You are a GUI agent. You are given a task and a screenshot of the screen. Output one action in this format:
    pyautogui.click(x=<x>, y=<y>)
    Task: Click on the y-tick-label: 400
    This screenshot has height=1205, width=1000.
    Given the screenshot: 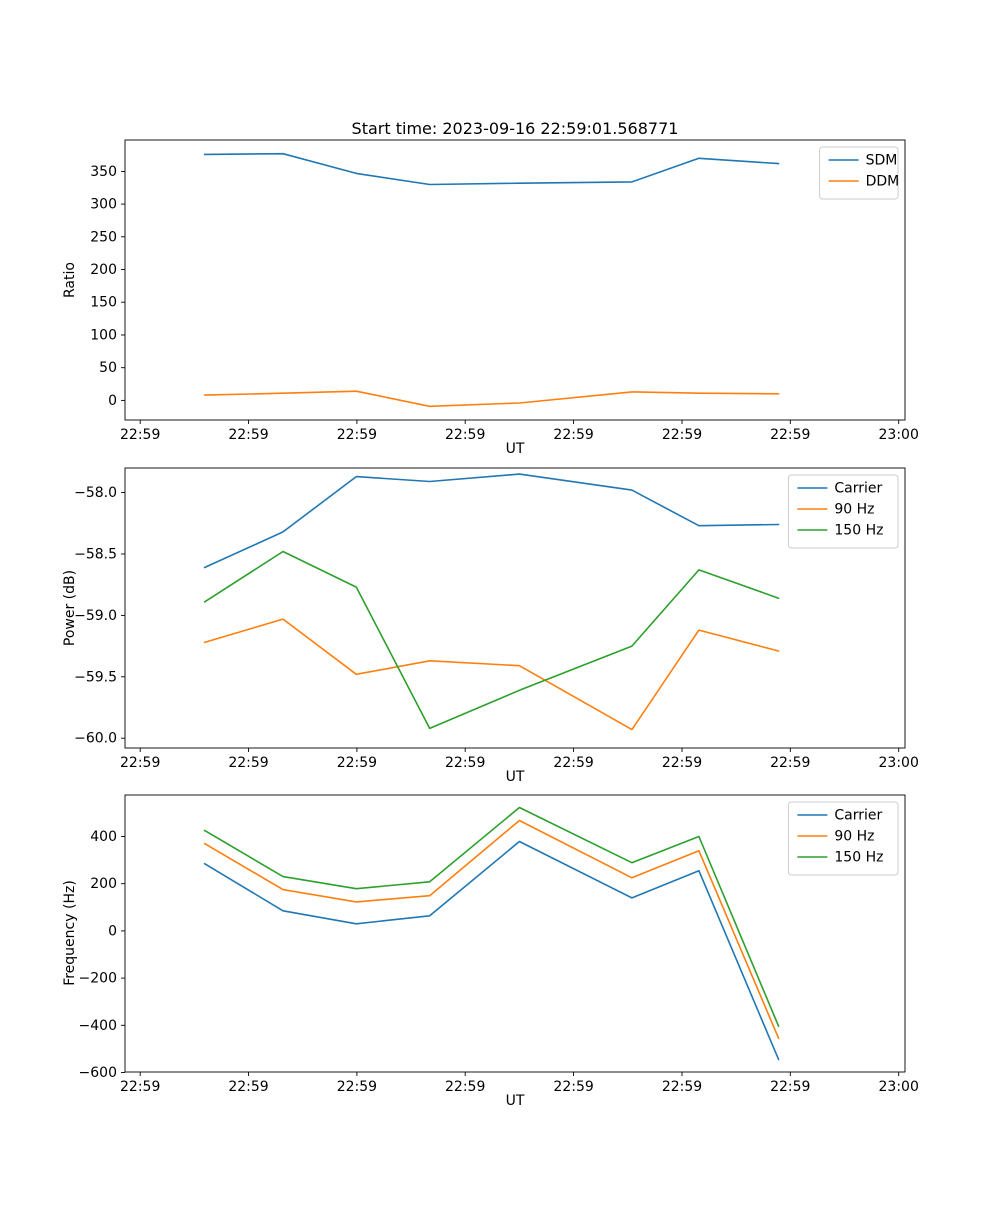 What is the action you would take?
    pyautogui.click(x=103, y=837)
    